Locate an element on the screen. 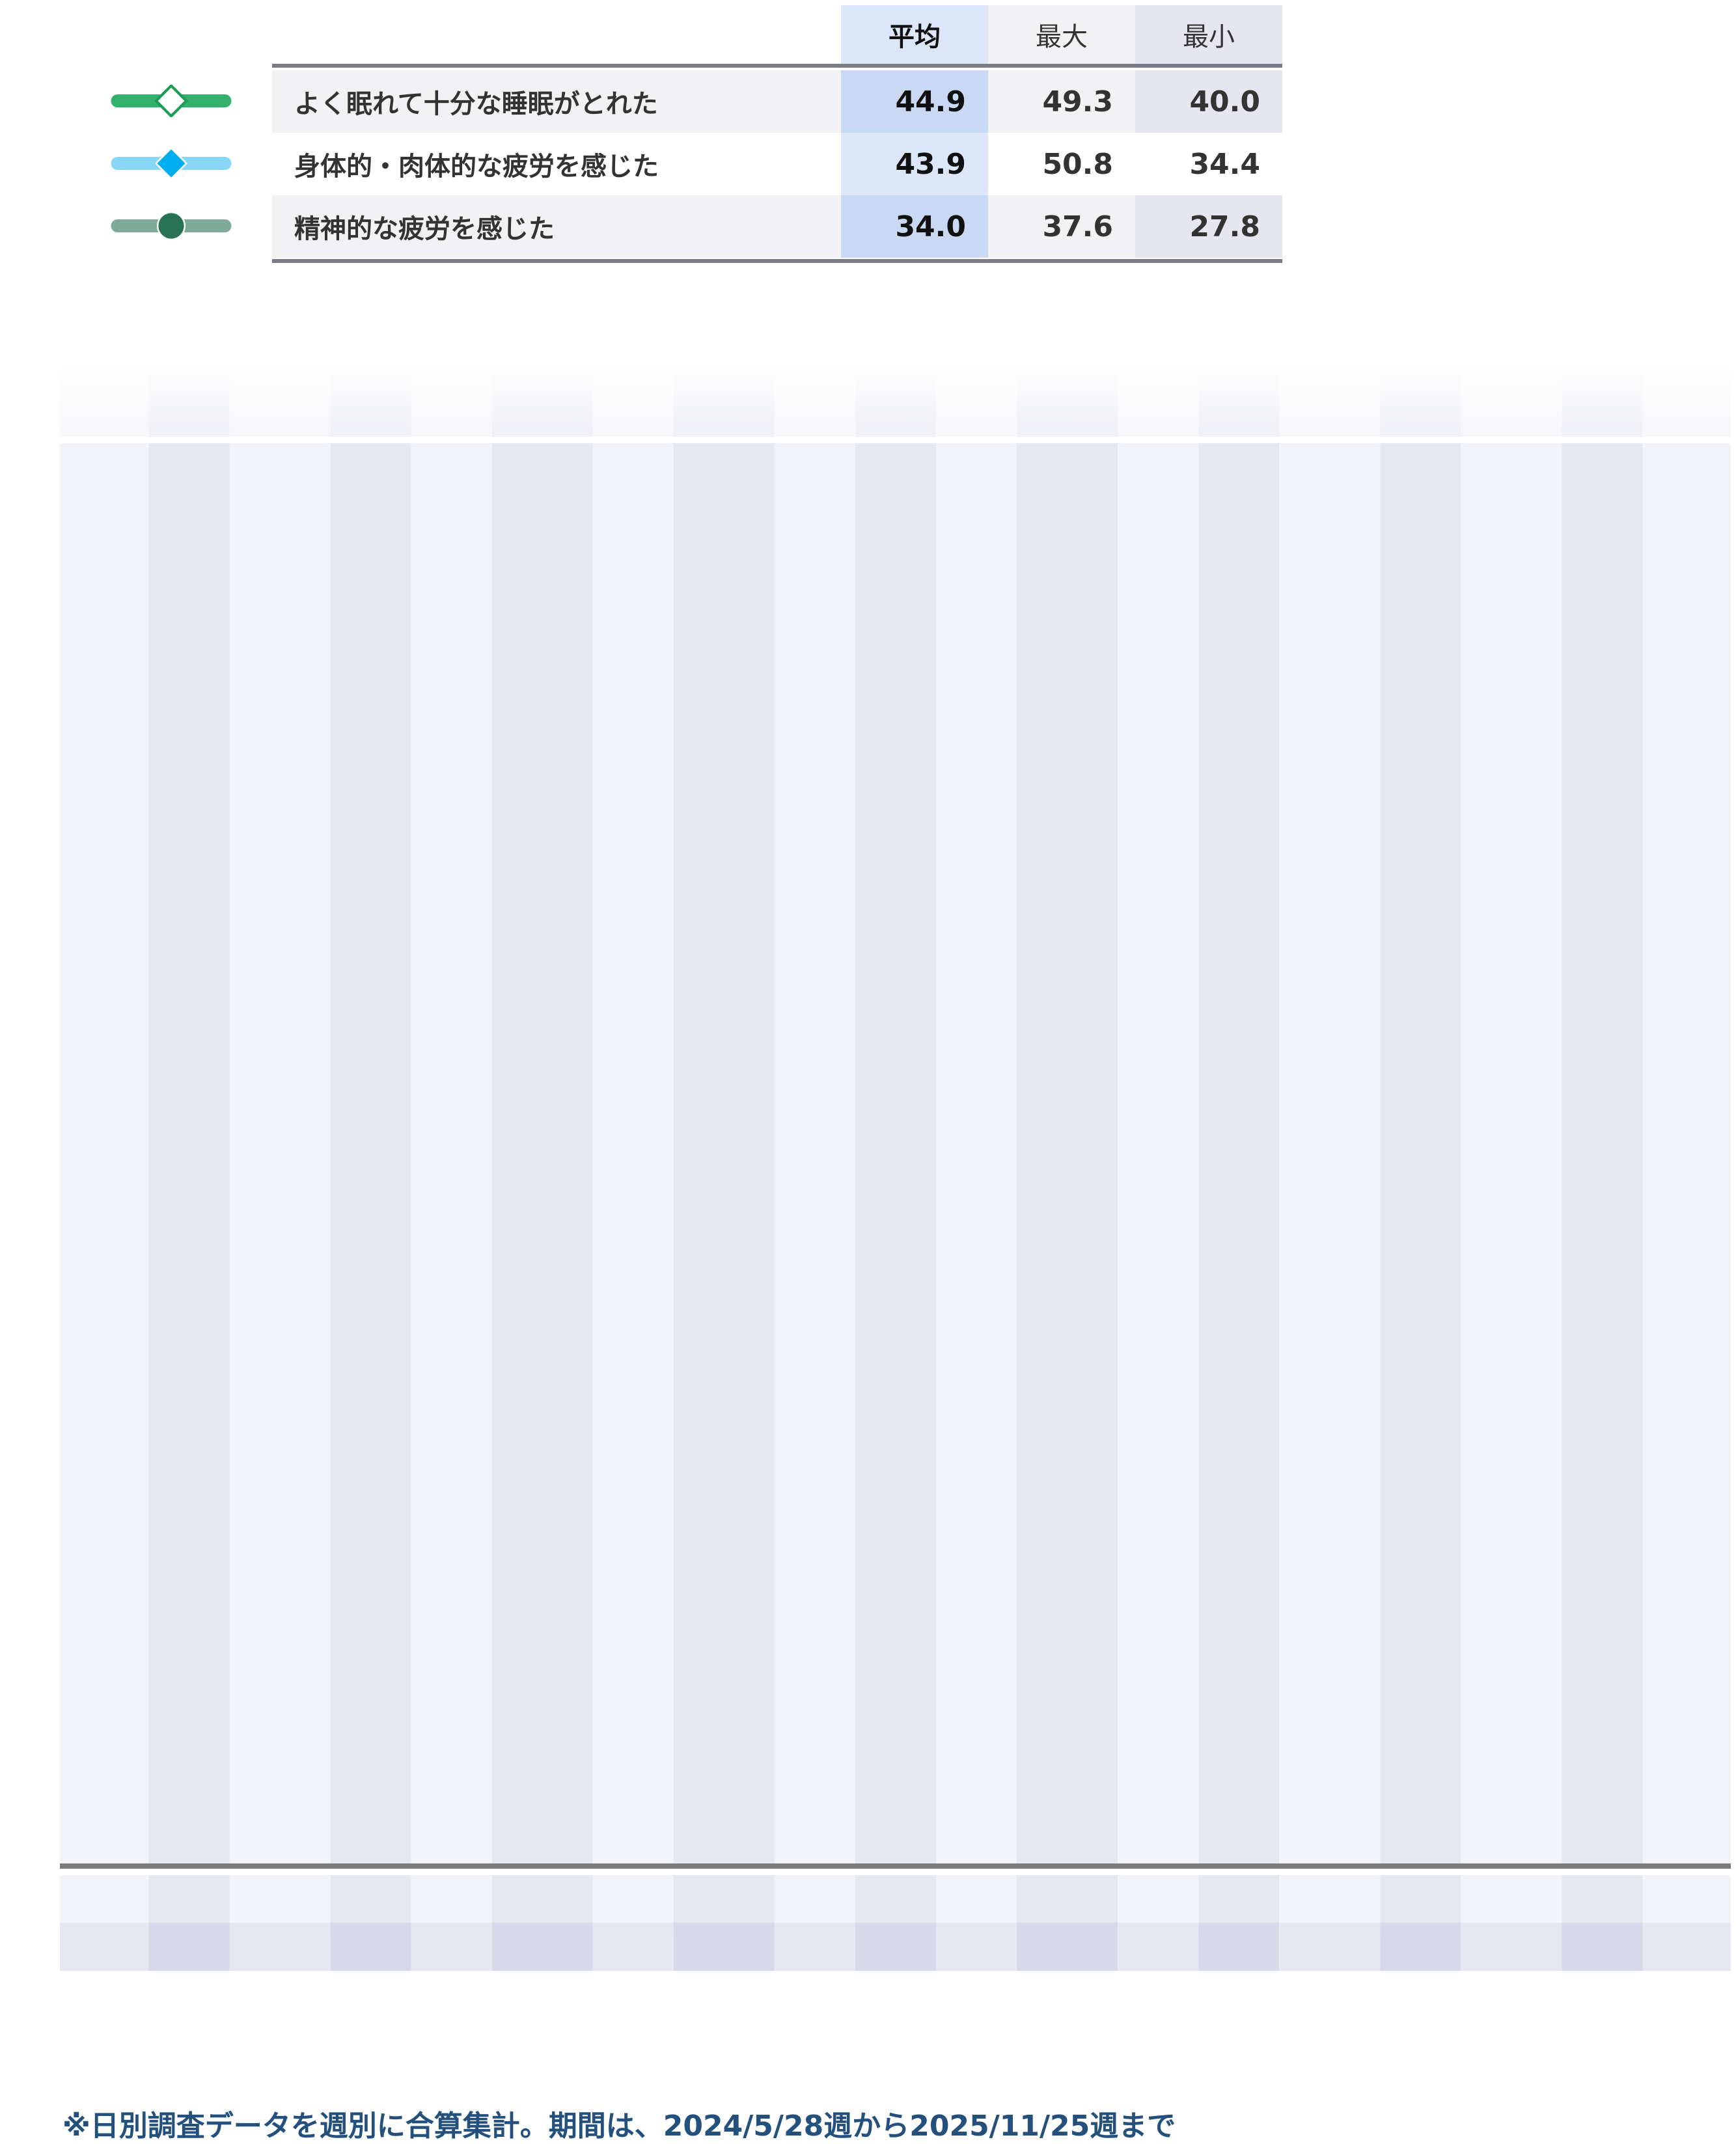 The width and height of the screenshot is (1736, 2144). circle-icon is located at coordinates (171, 226).